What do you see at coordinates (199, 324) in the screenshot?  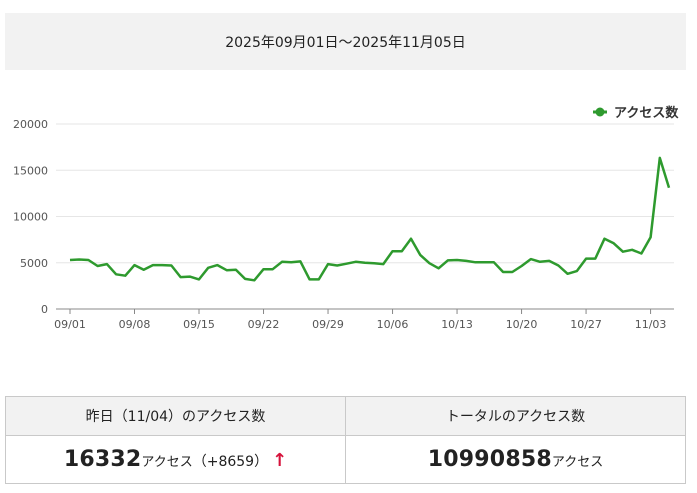 I see `x-tick-label: 09/15` at bounding box center [199, 324].